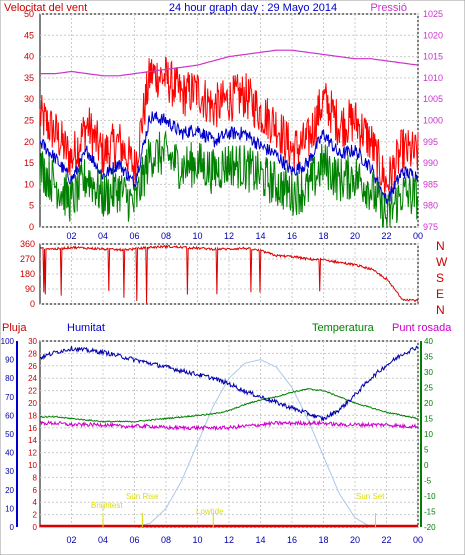 This screenshot has height=555, width=465. Describe the element at coordinates (35, 477) in the screenshot. I see `rain-y-tick-label: 8` at that location.